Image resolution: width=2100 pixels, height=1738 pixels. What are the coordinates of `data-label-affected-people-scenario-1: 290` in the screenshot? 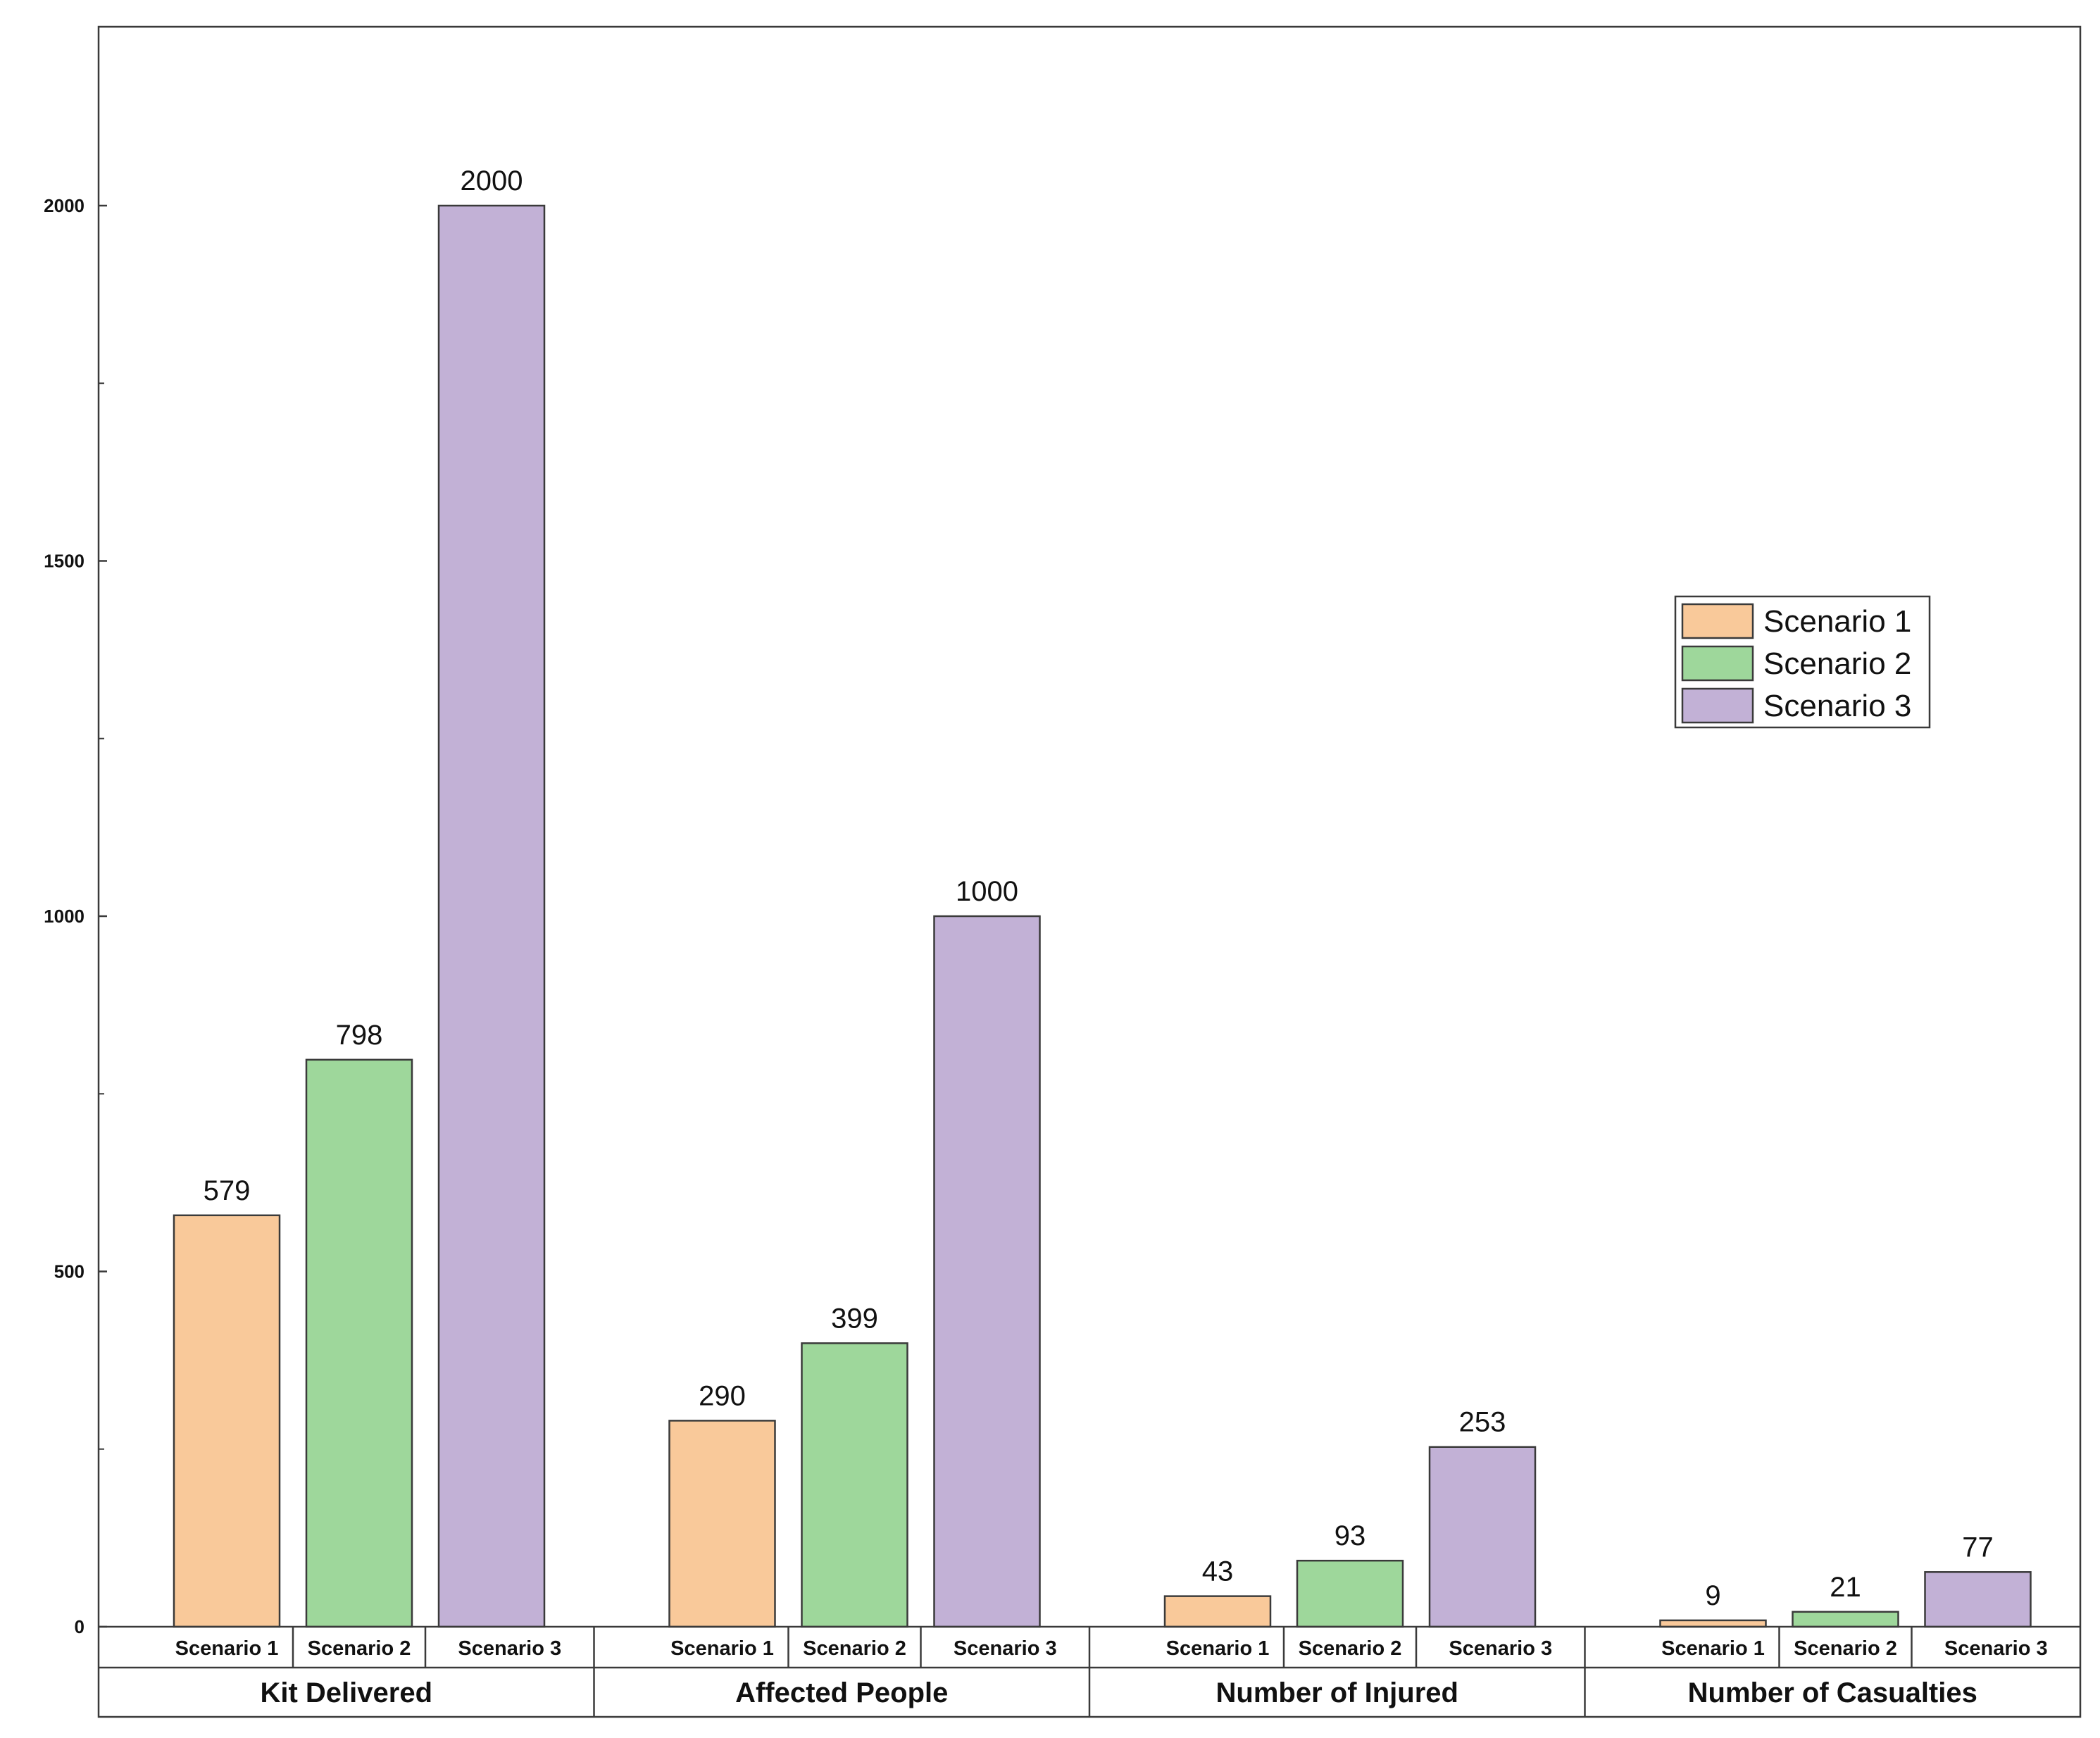 It's located at (722, 1395).